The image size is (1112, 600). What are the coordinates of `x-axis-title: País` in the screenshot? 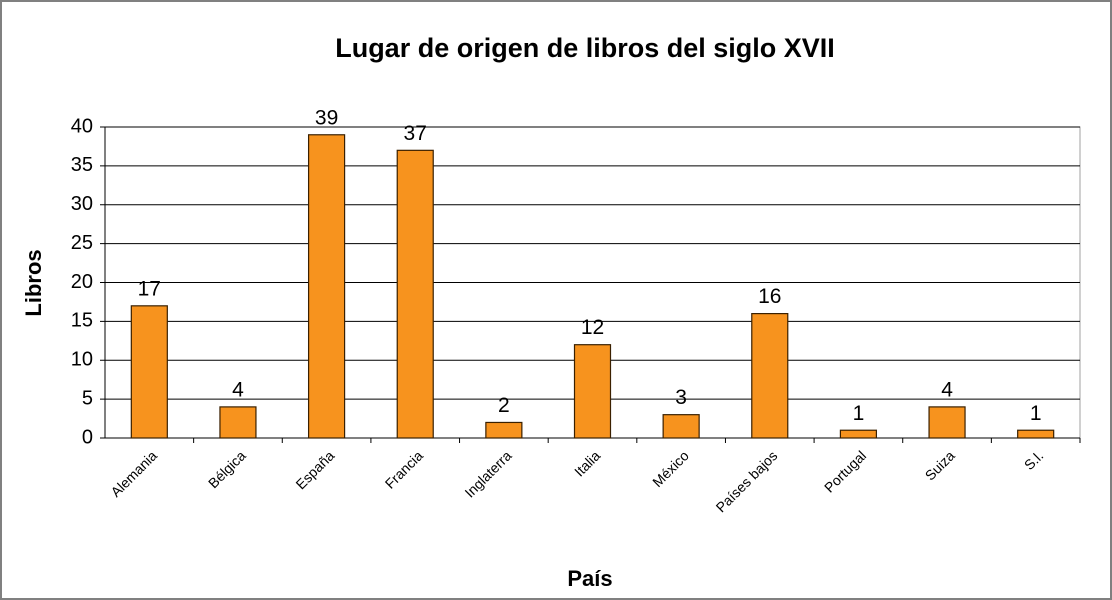 It's located at (589, 578).